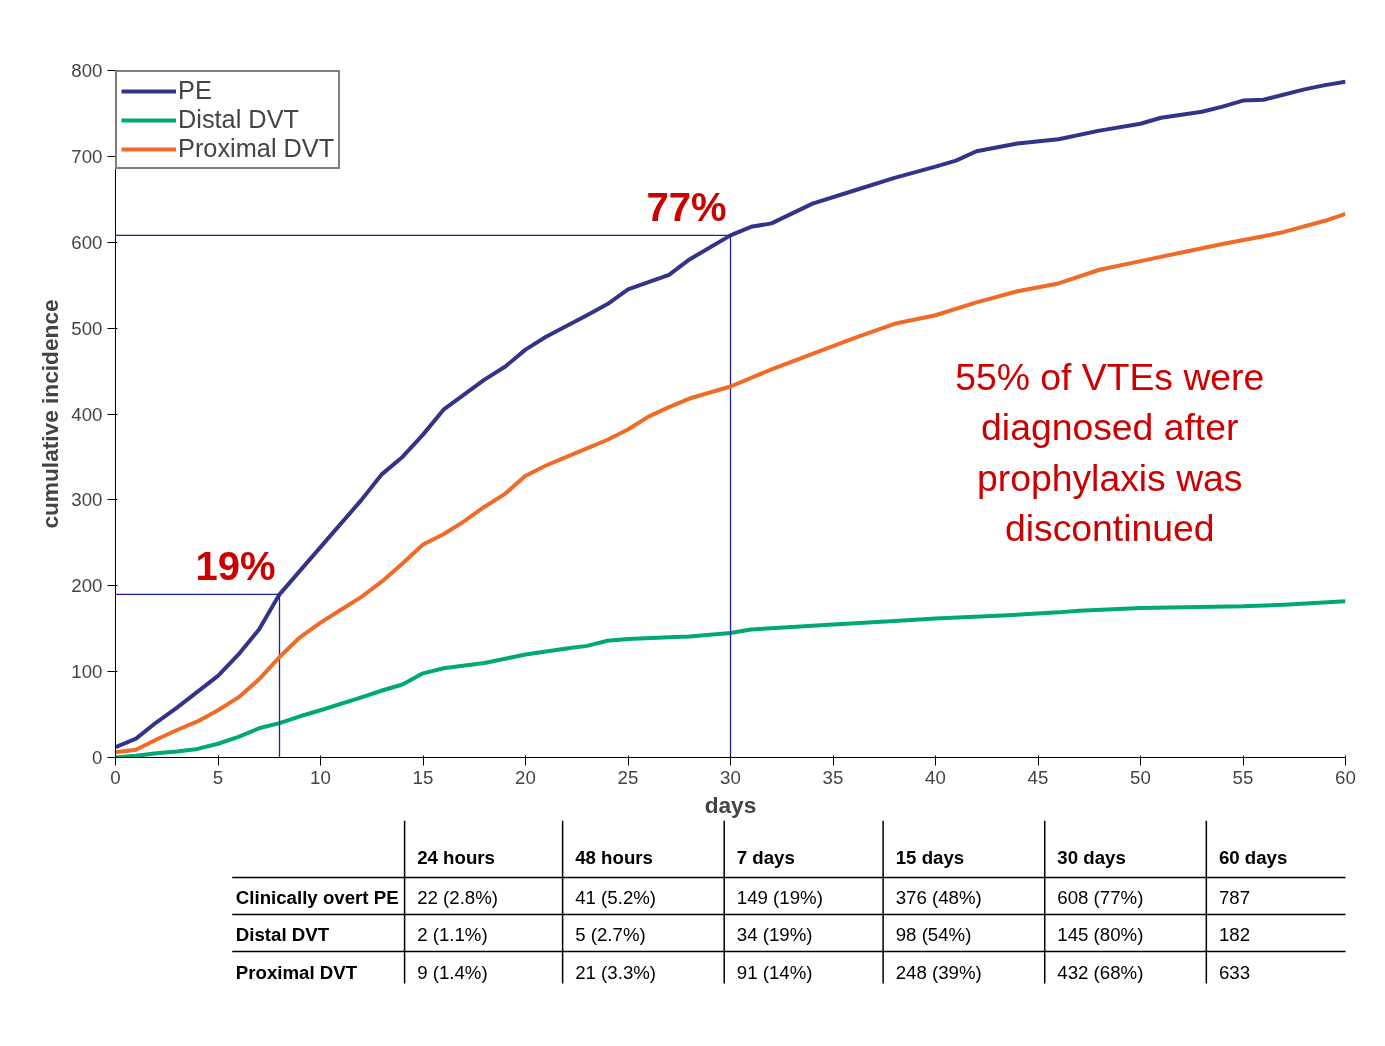 The height and width of the screenshot is (1046, 1385). What do you see at coordinates (456, 857) in the screenshot?
I see `text: 24 hours` at bounding box center [456, 857].